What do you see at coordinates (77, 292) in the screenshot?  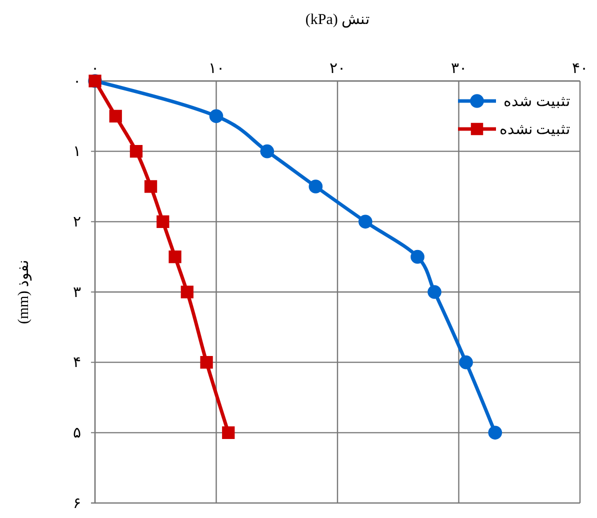 I see `y-tick-label: ۳` at bounding box center [77, 292].